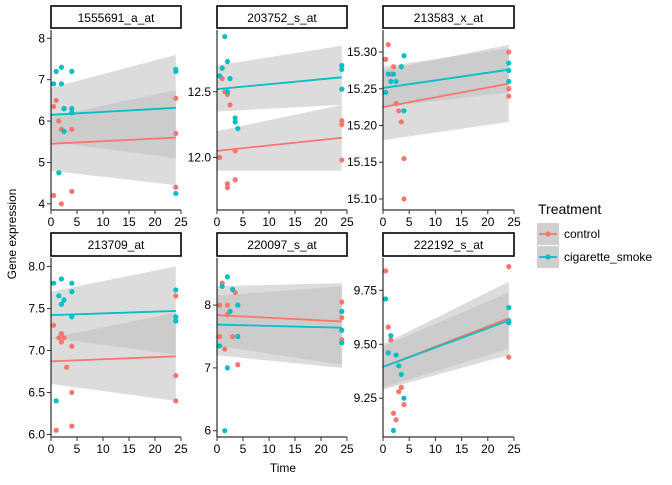 The width and height of the screenshot is (672, 485). I want to click on y-tick-label: 15.25, so click(362, 89).